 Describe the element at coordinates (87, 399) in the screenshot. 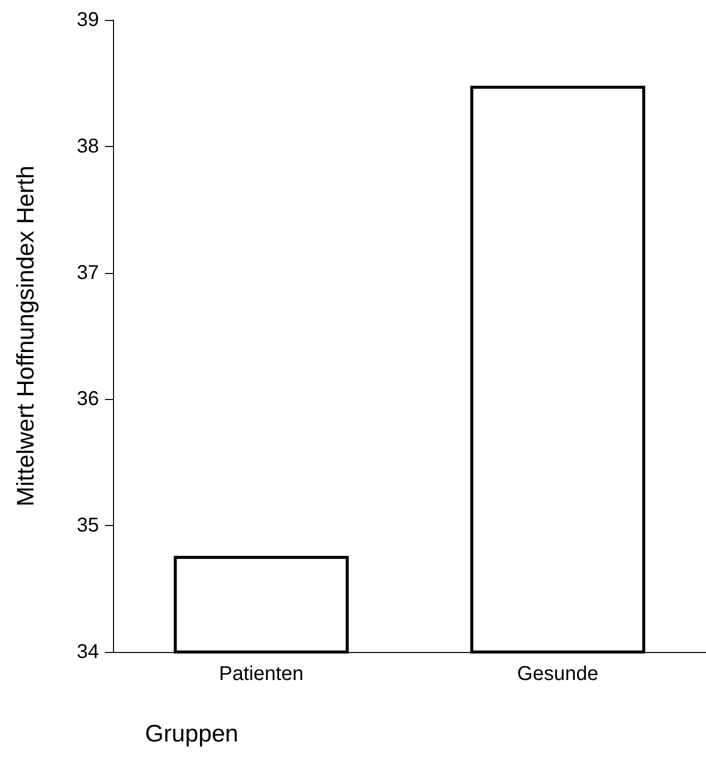

I see `y-tick-label: 36` at that location.